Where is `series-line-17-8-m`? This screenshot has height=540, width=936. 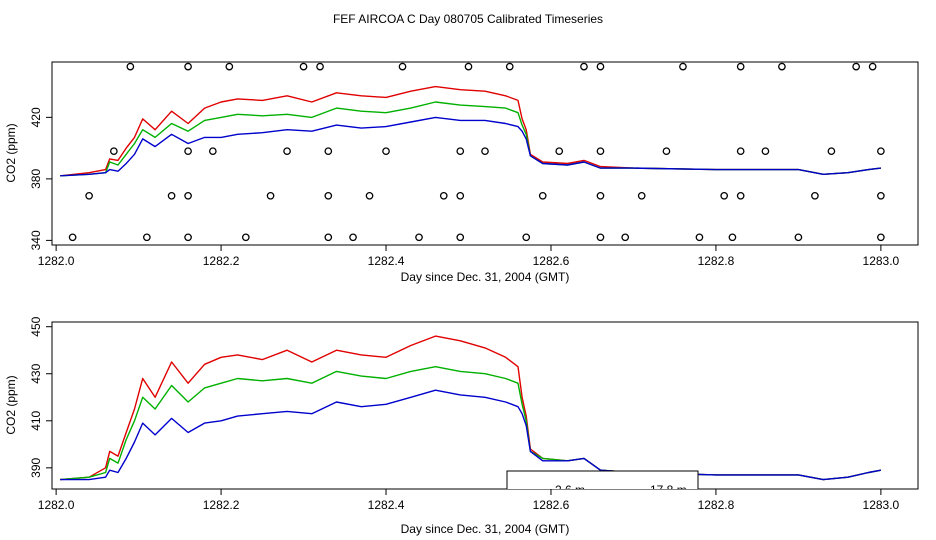 series-line-17-8-m is located at coordinates (470, 139).